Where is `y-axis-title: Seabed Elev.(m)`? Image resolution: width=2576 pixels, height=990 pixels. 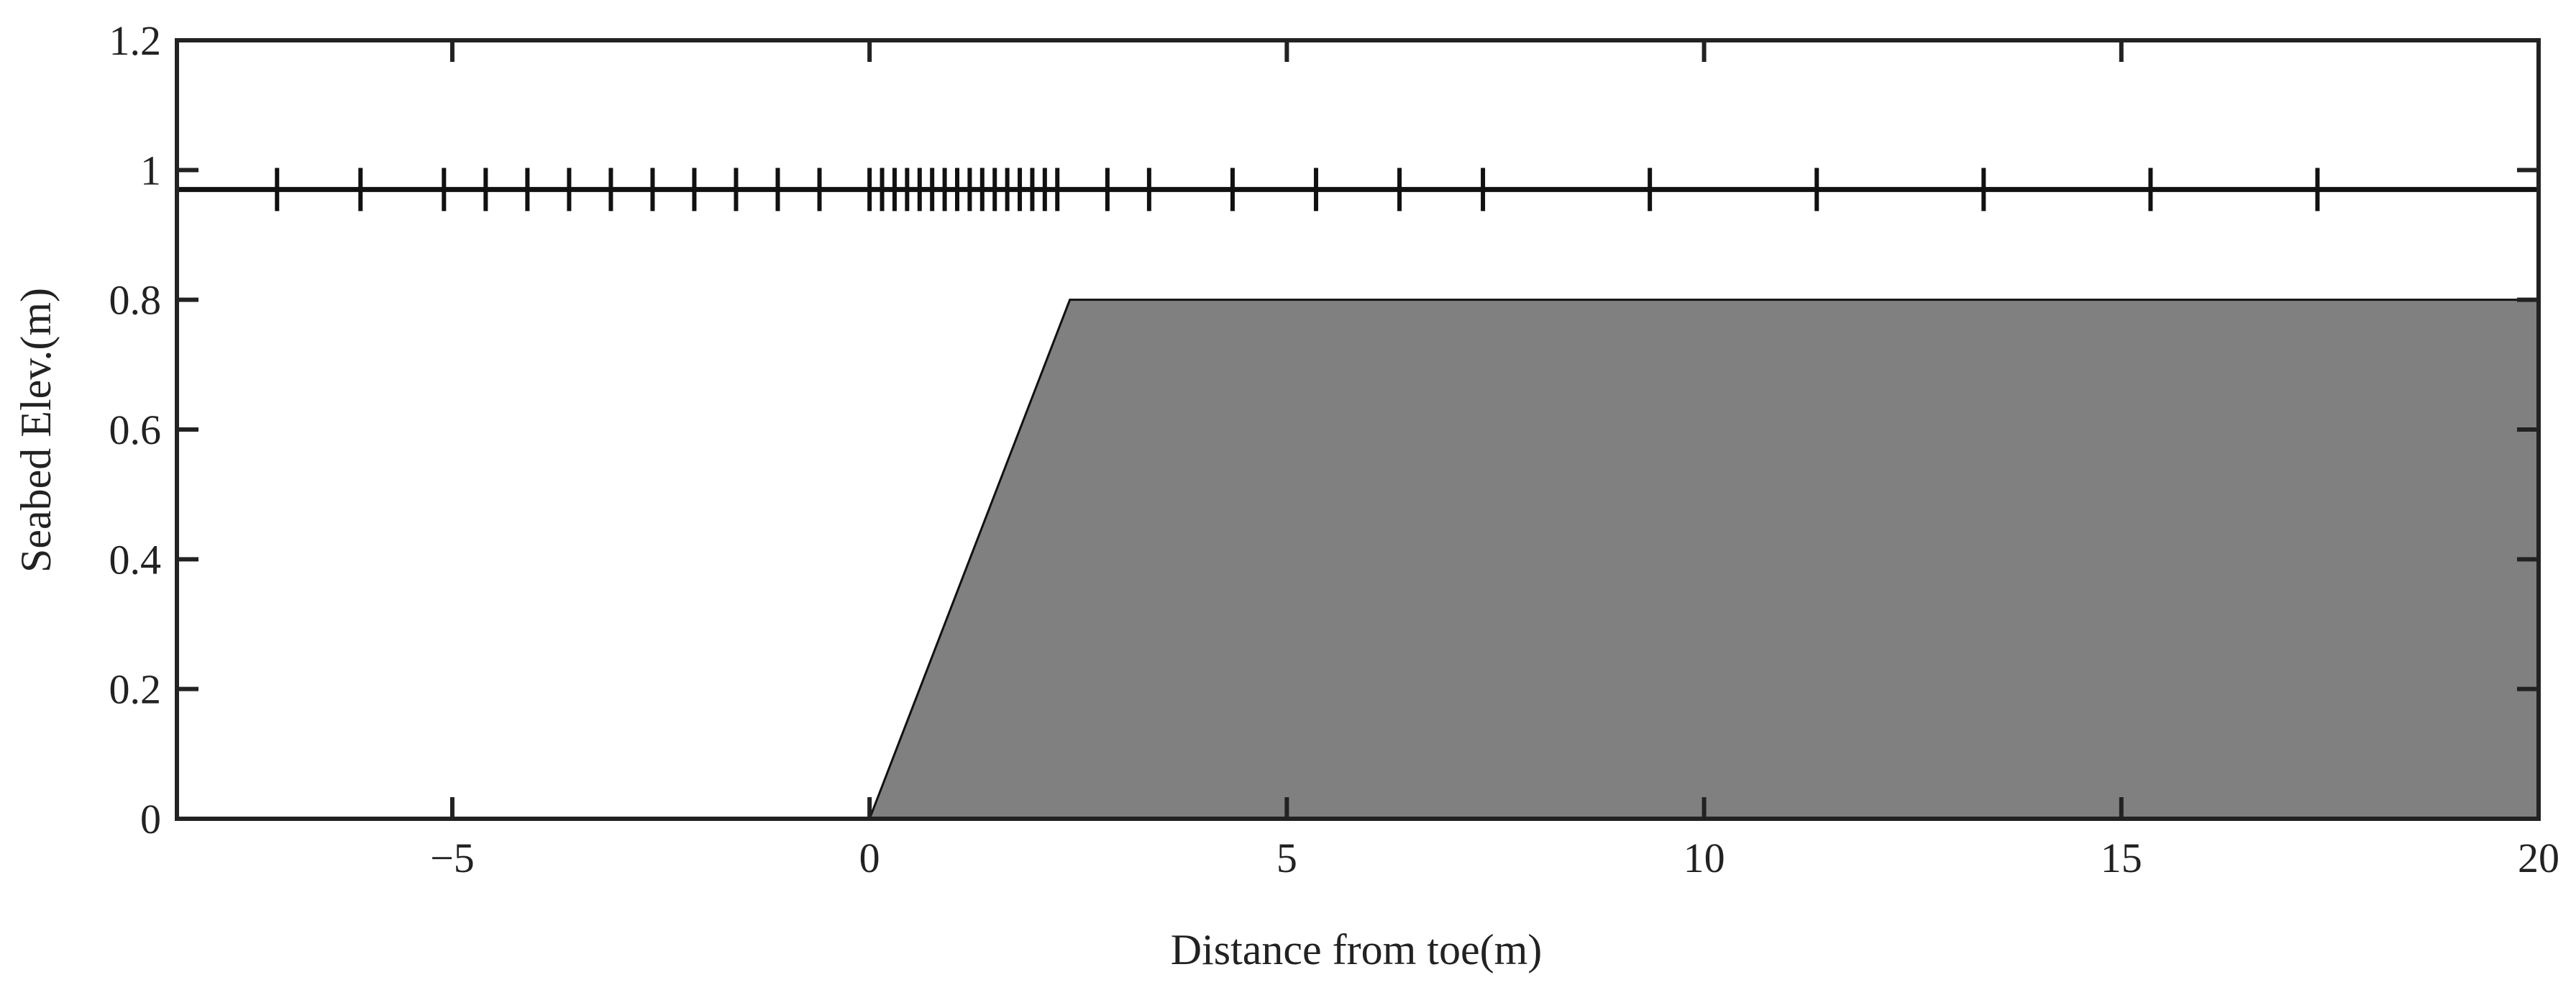
y-axis-title: Seabed Elev.(m) is located at coordinates (36, 430).